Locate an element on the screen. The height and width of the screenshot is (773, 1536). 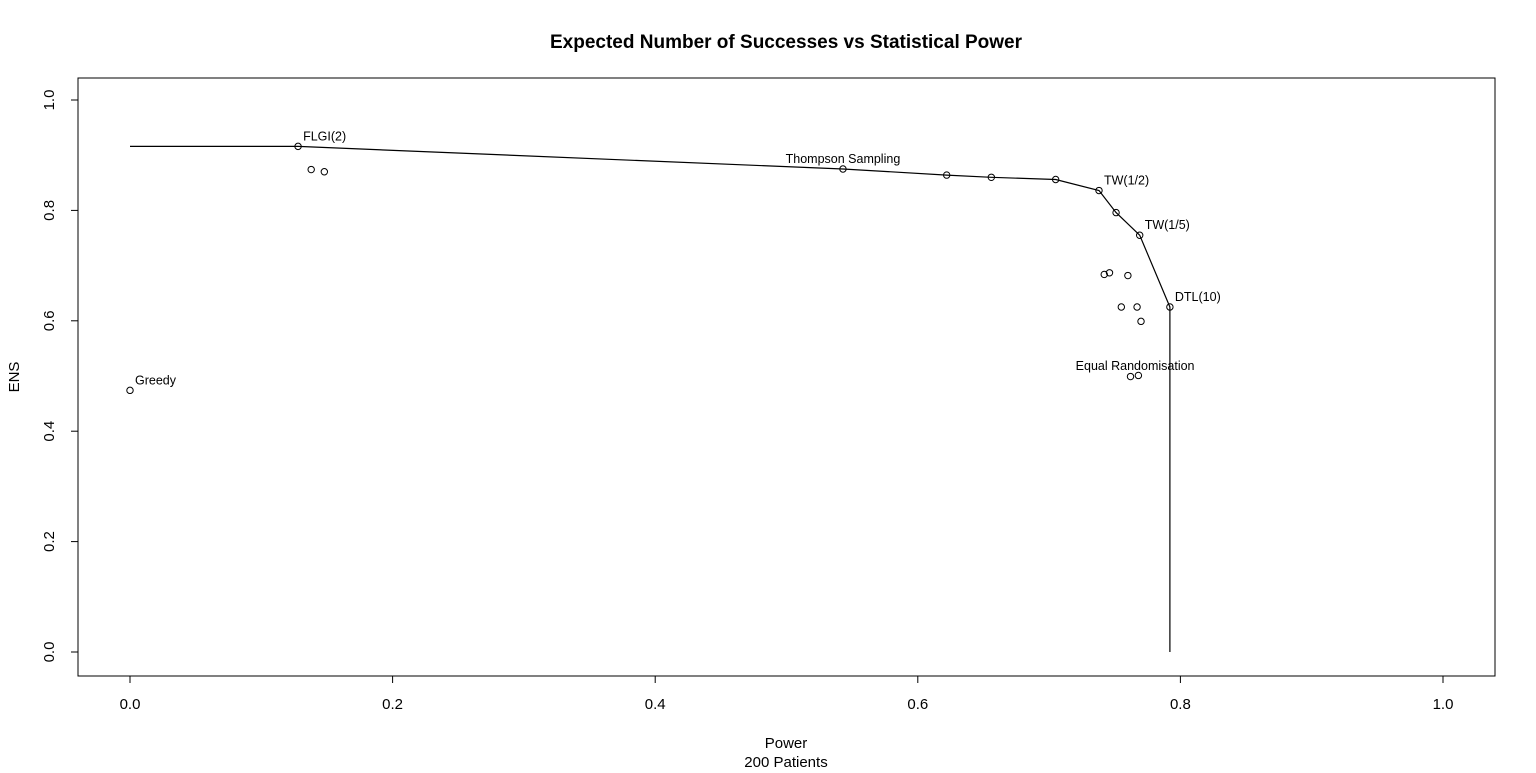
annotation-label: Equal Randomisation is located at coordinates (1135, 366).